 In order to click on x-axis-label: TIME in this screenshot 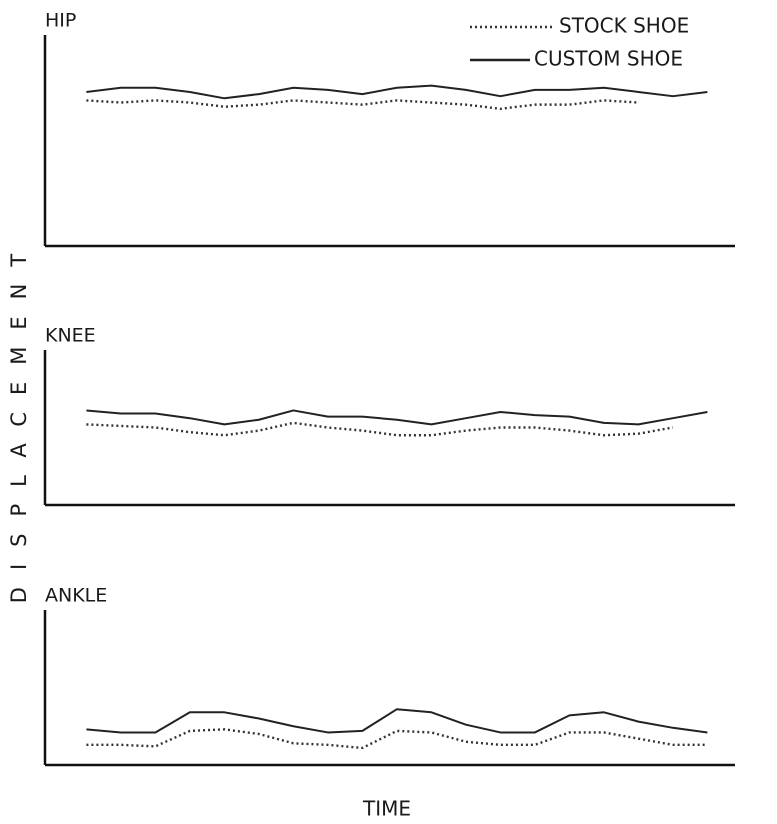, I will do `click(386, 809)`.